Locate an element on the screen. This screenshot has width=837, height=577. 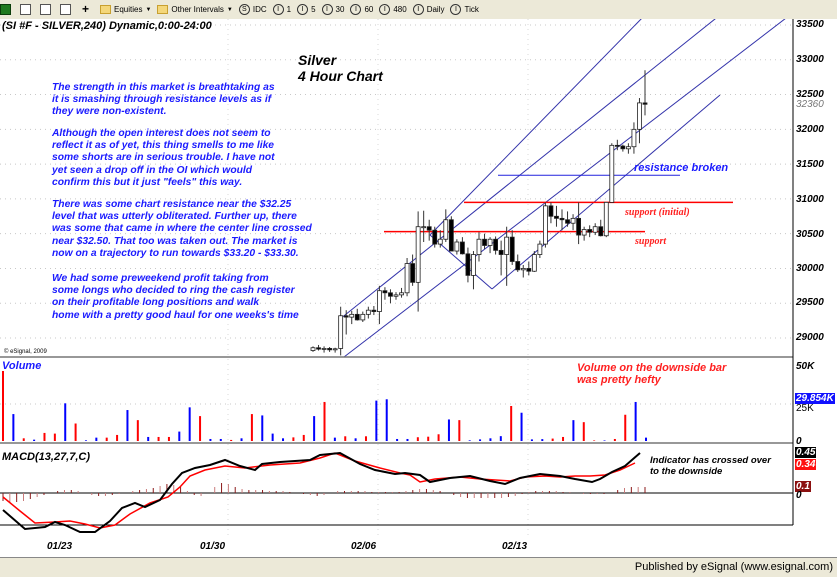
macd-tick-0: 0 is located at coordinates (799, 495).